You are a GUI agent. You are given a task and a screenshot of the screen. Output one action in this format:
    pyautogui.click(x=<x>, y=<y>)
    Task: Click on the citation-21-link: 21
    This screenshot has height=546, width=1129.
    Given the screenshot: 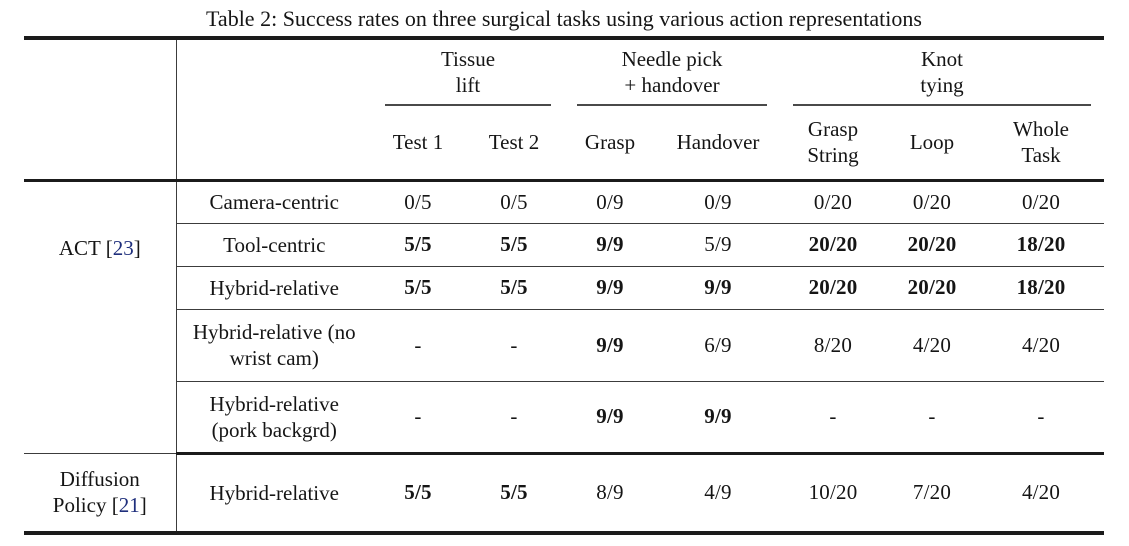 What is the action you would take?
    pyautogui.click(x=129, y=505)
    